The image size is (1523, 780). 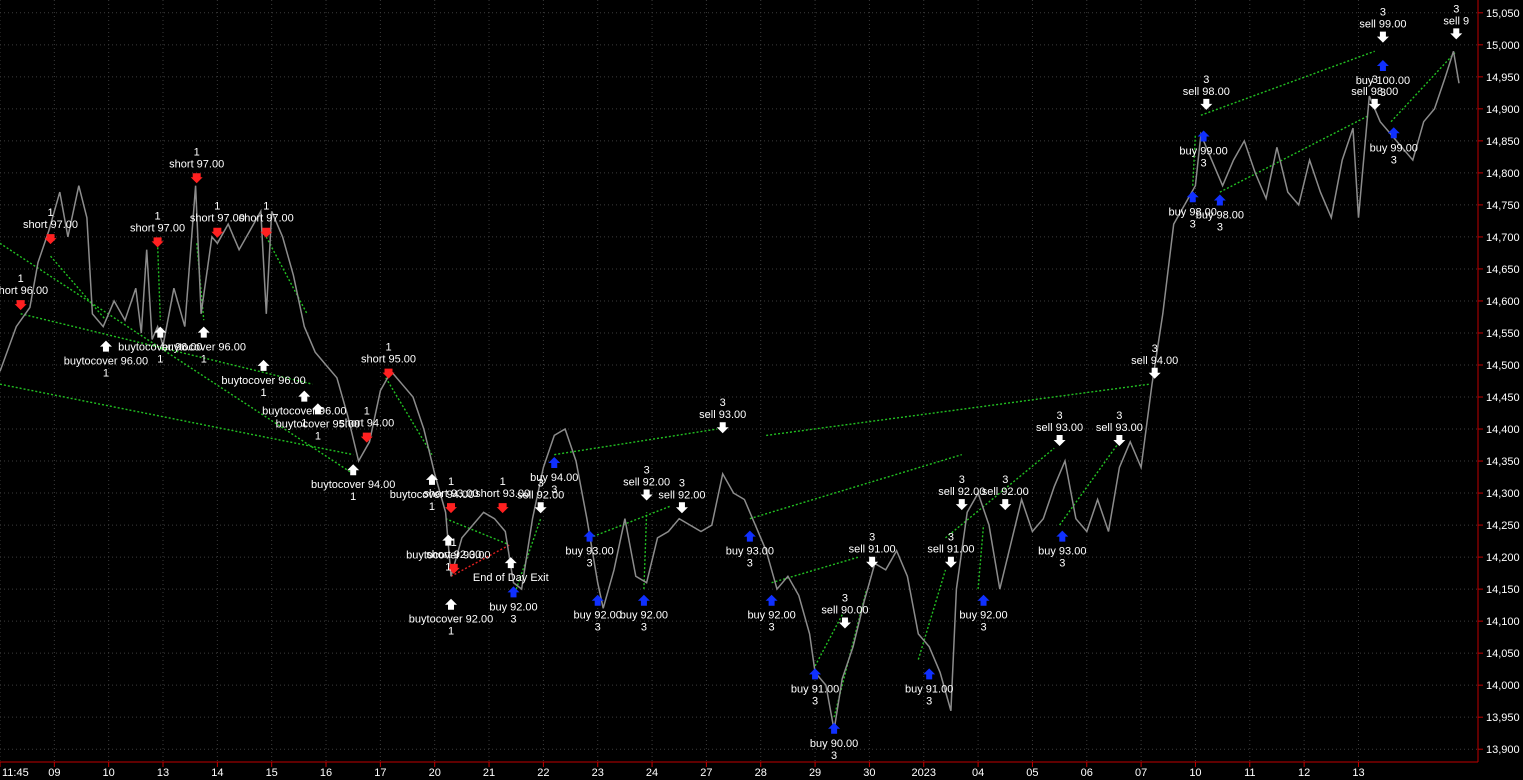 I want to click on y-tick-label: 14,250, so click(x=1503, y=526).